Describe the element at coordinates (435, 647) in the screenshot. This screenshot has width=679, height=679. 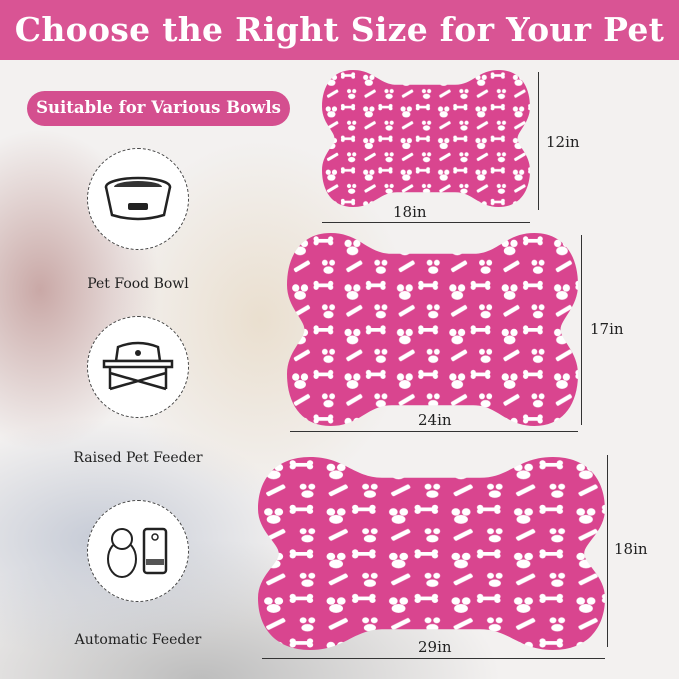
I see `large-width-label: 29in` at that location.